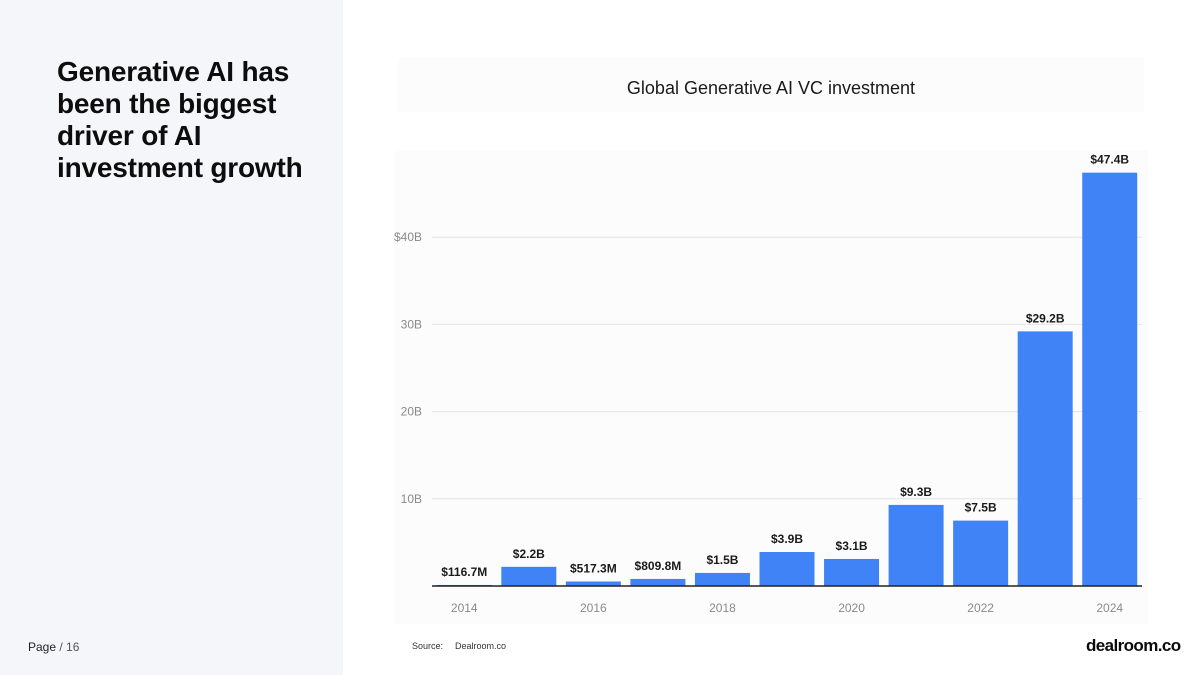 Image resolution: width=1200 pixels, height=675 pixels. I want to click on chart-title-box, so click(771, 85).